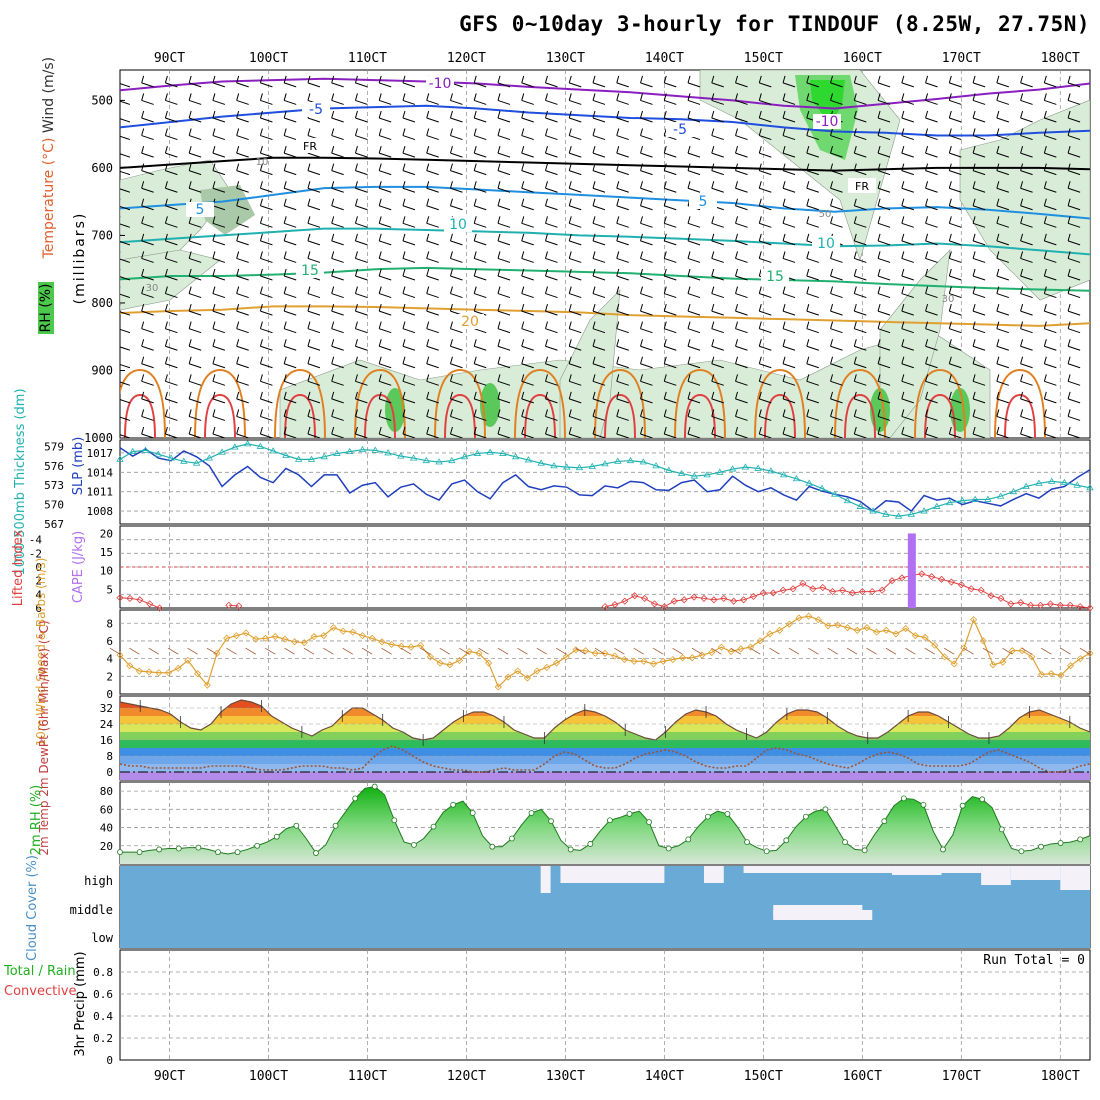 The height and width of the screenshot is (1100, 1100). I want to click on pressure-tick-label: 1000, so click(98, 438).